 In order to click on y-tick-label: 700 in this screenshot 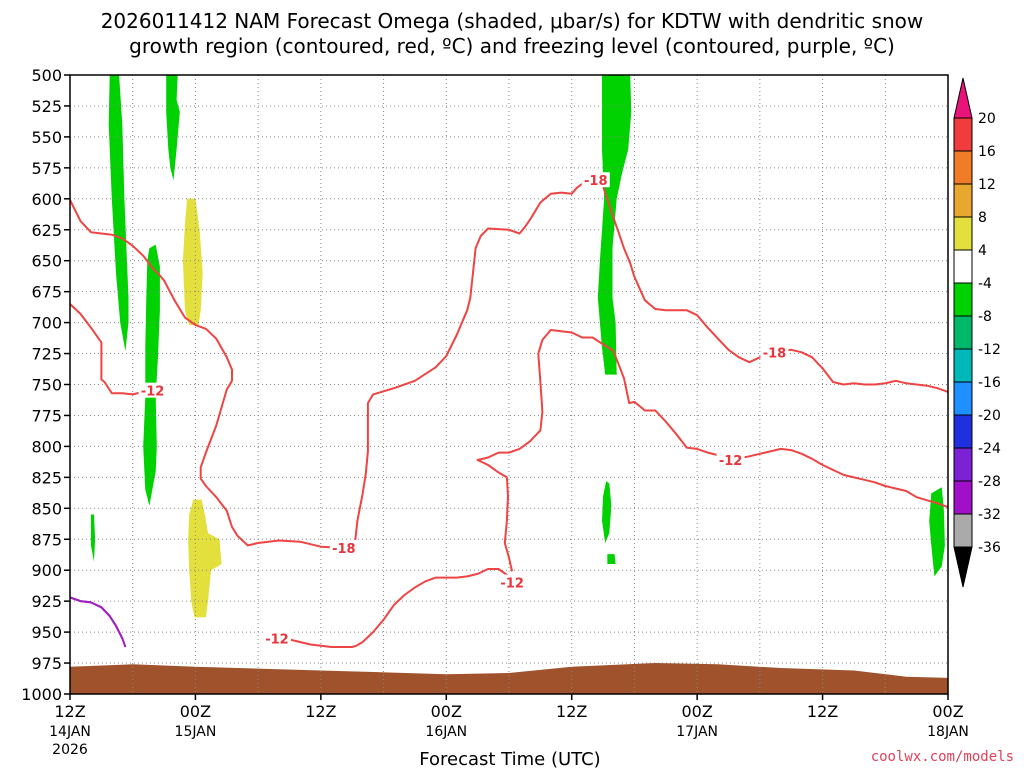, I will do `click(46, 323)`.